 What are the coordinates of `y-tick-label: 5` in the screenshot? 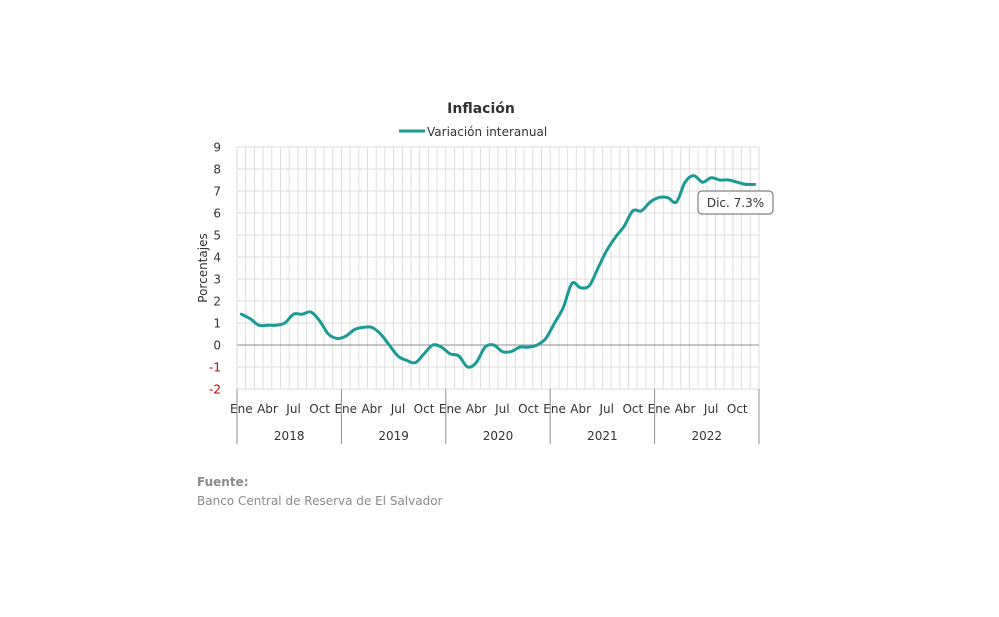 It's located at (217, 236).